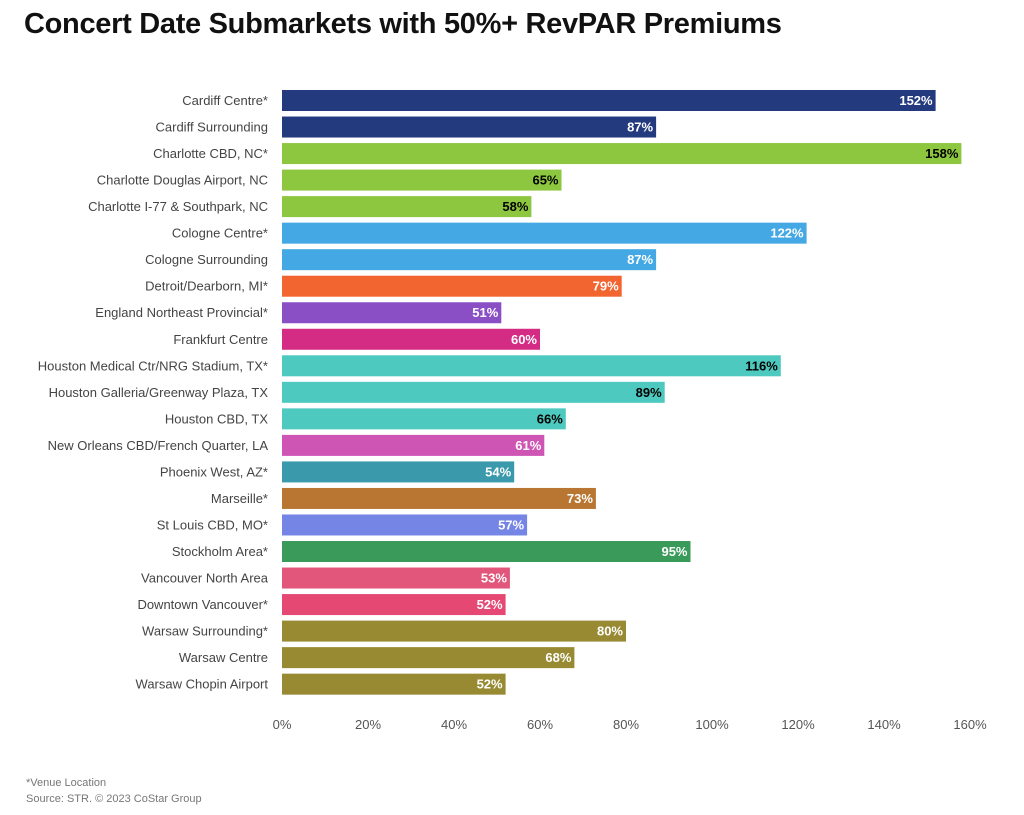  I want to click on x-tick-label: 60%, so click(540, 724).